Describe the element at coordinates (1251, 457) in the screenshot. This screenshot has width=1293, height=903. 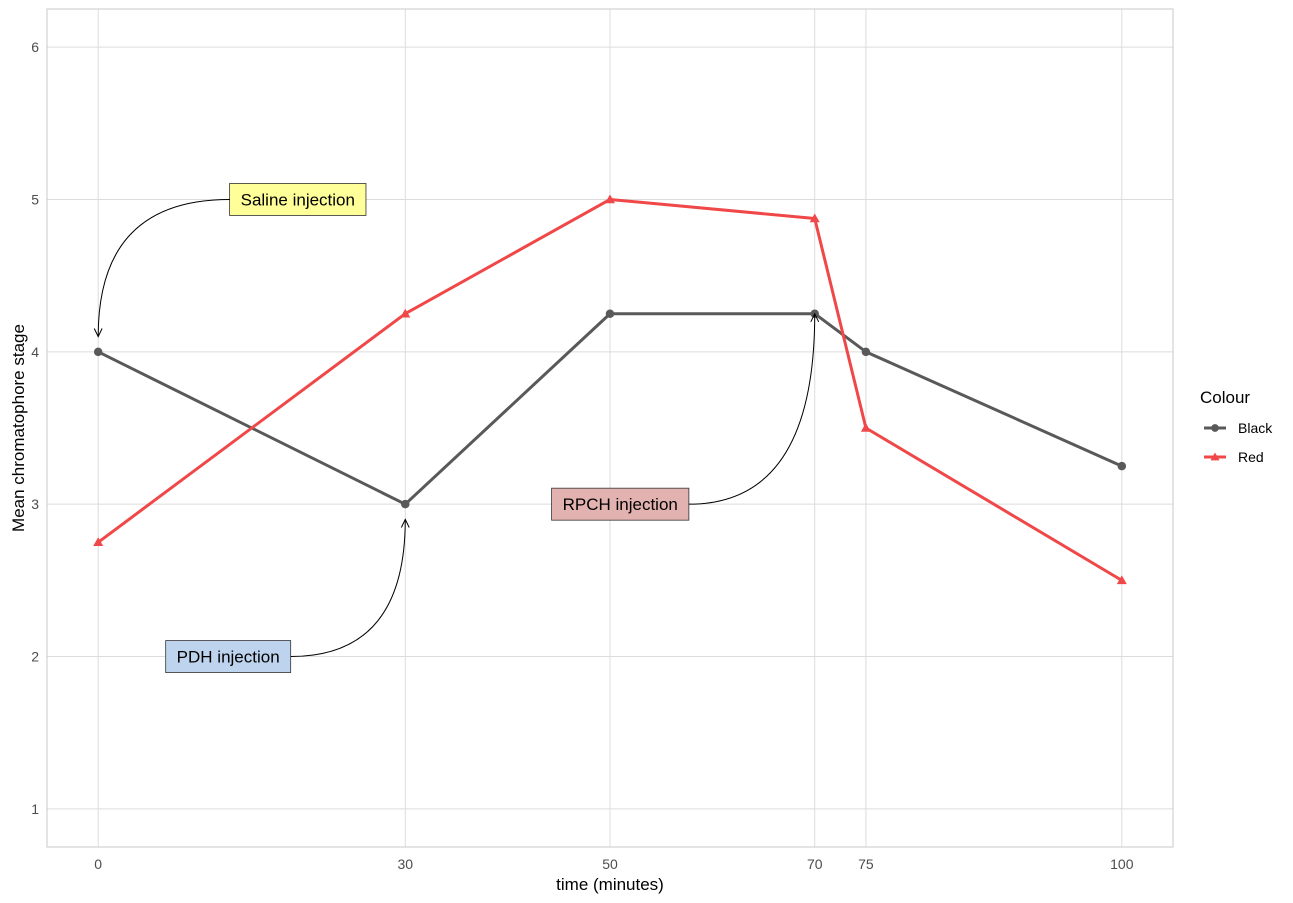
I see `legend-label: Red` at that location.